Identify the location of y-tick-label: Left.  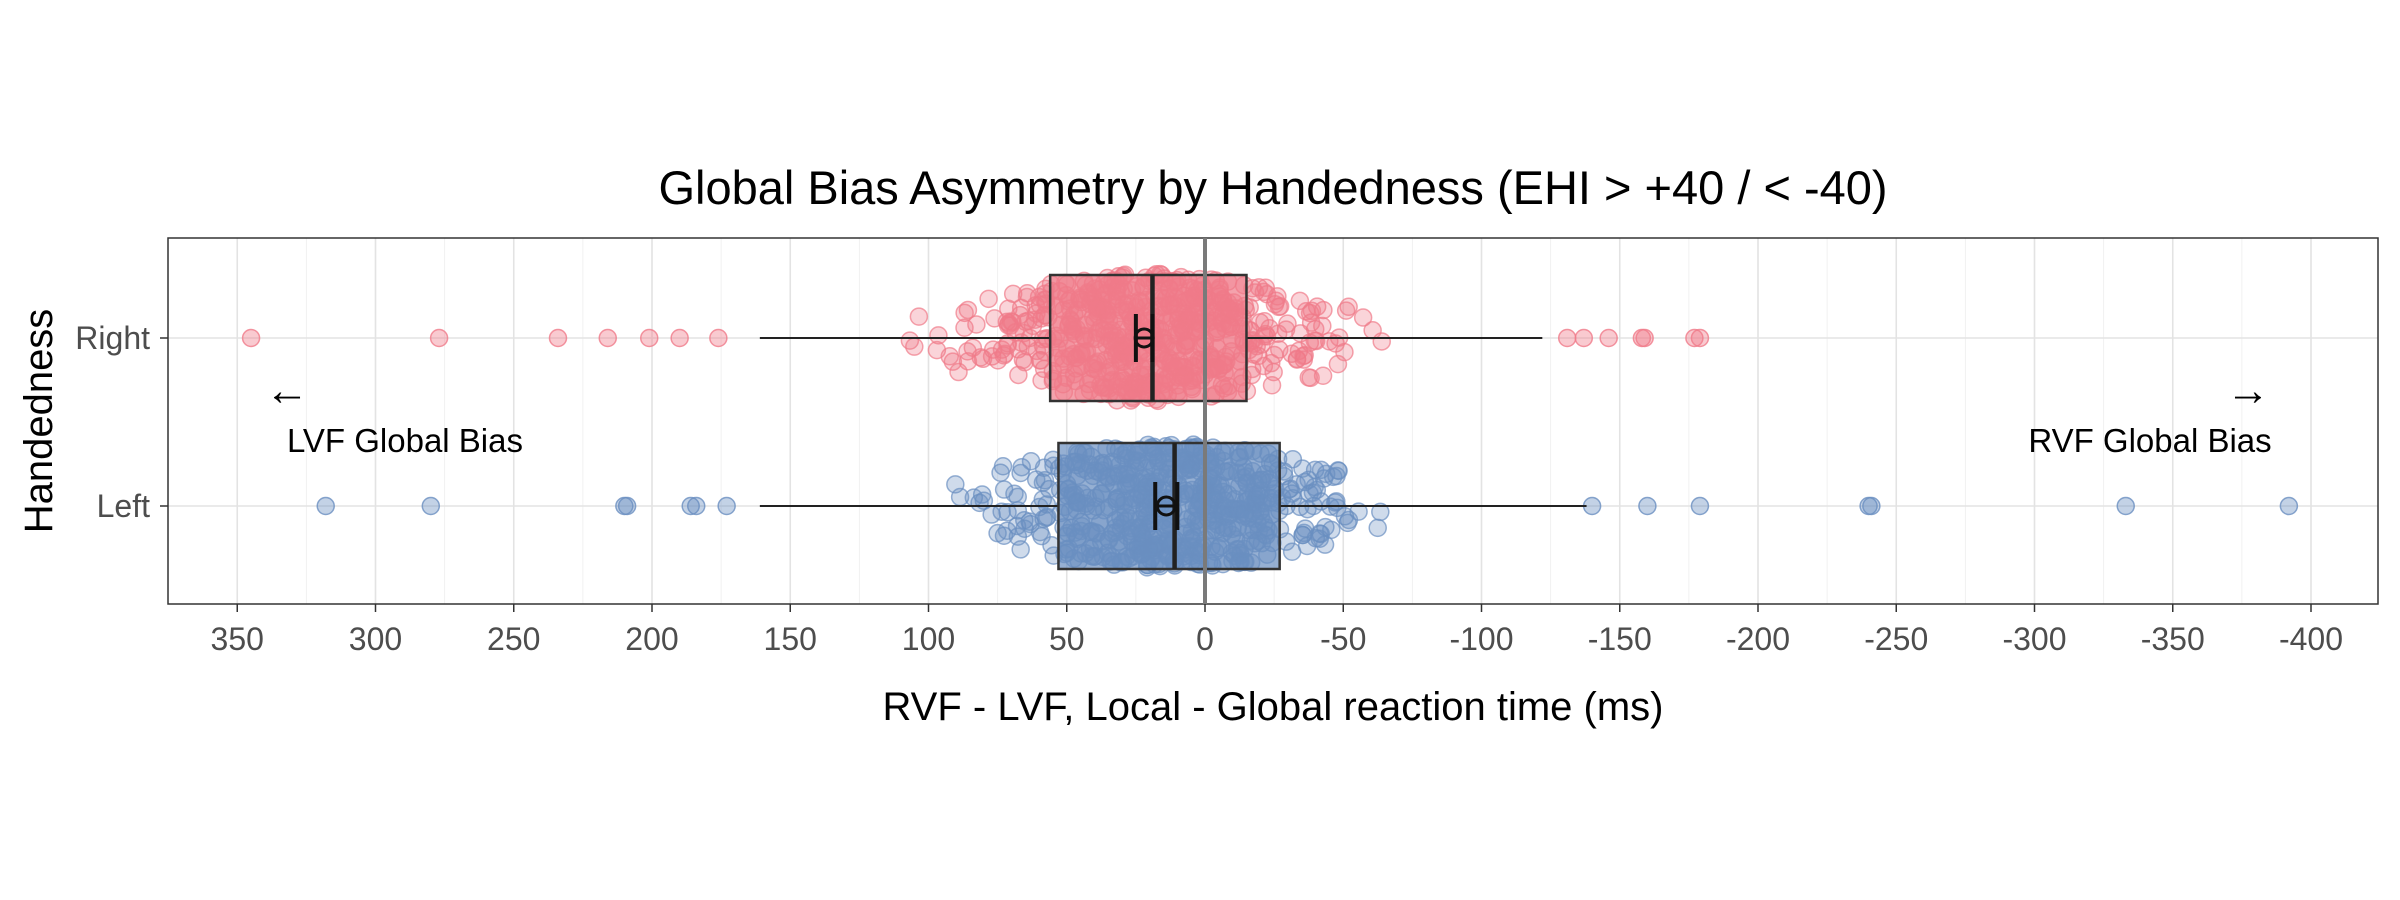
(123, 506).